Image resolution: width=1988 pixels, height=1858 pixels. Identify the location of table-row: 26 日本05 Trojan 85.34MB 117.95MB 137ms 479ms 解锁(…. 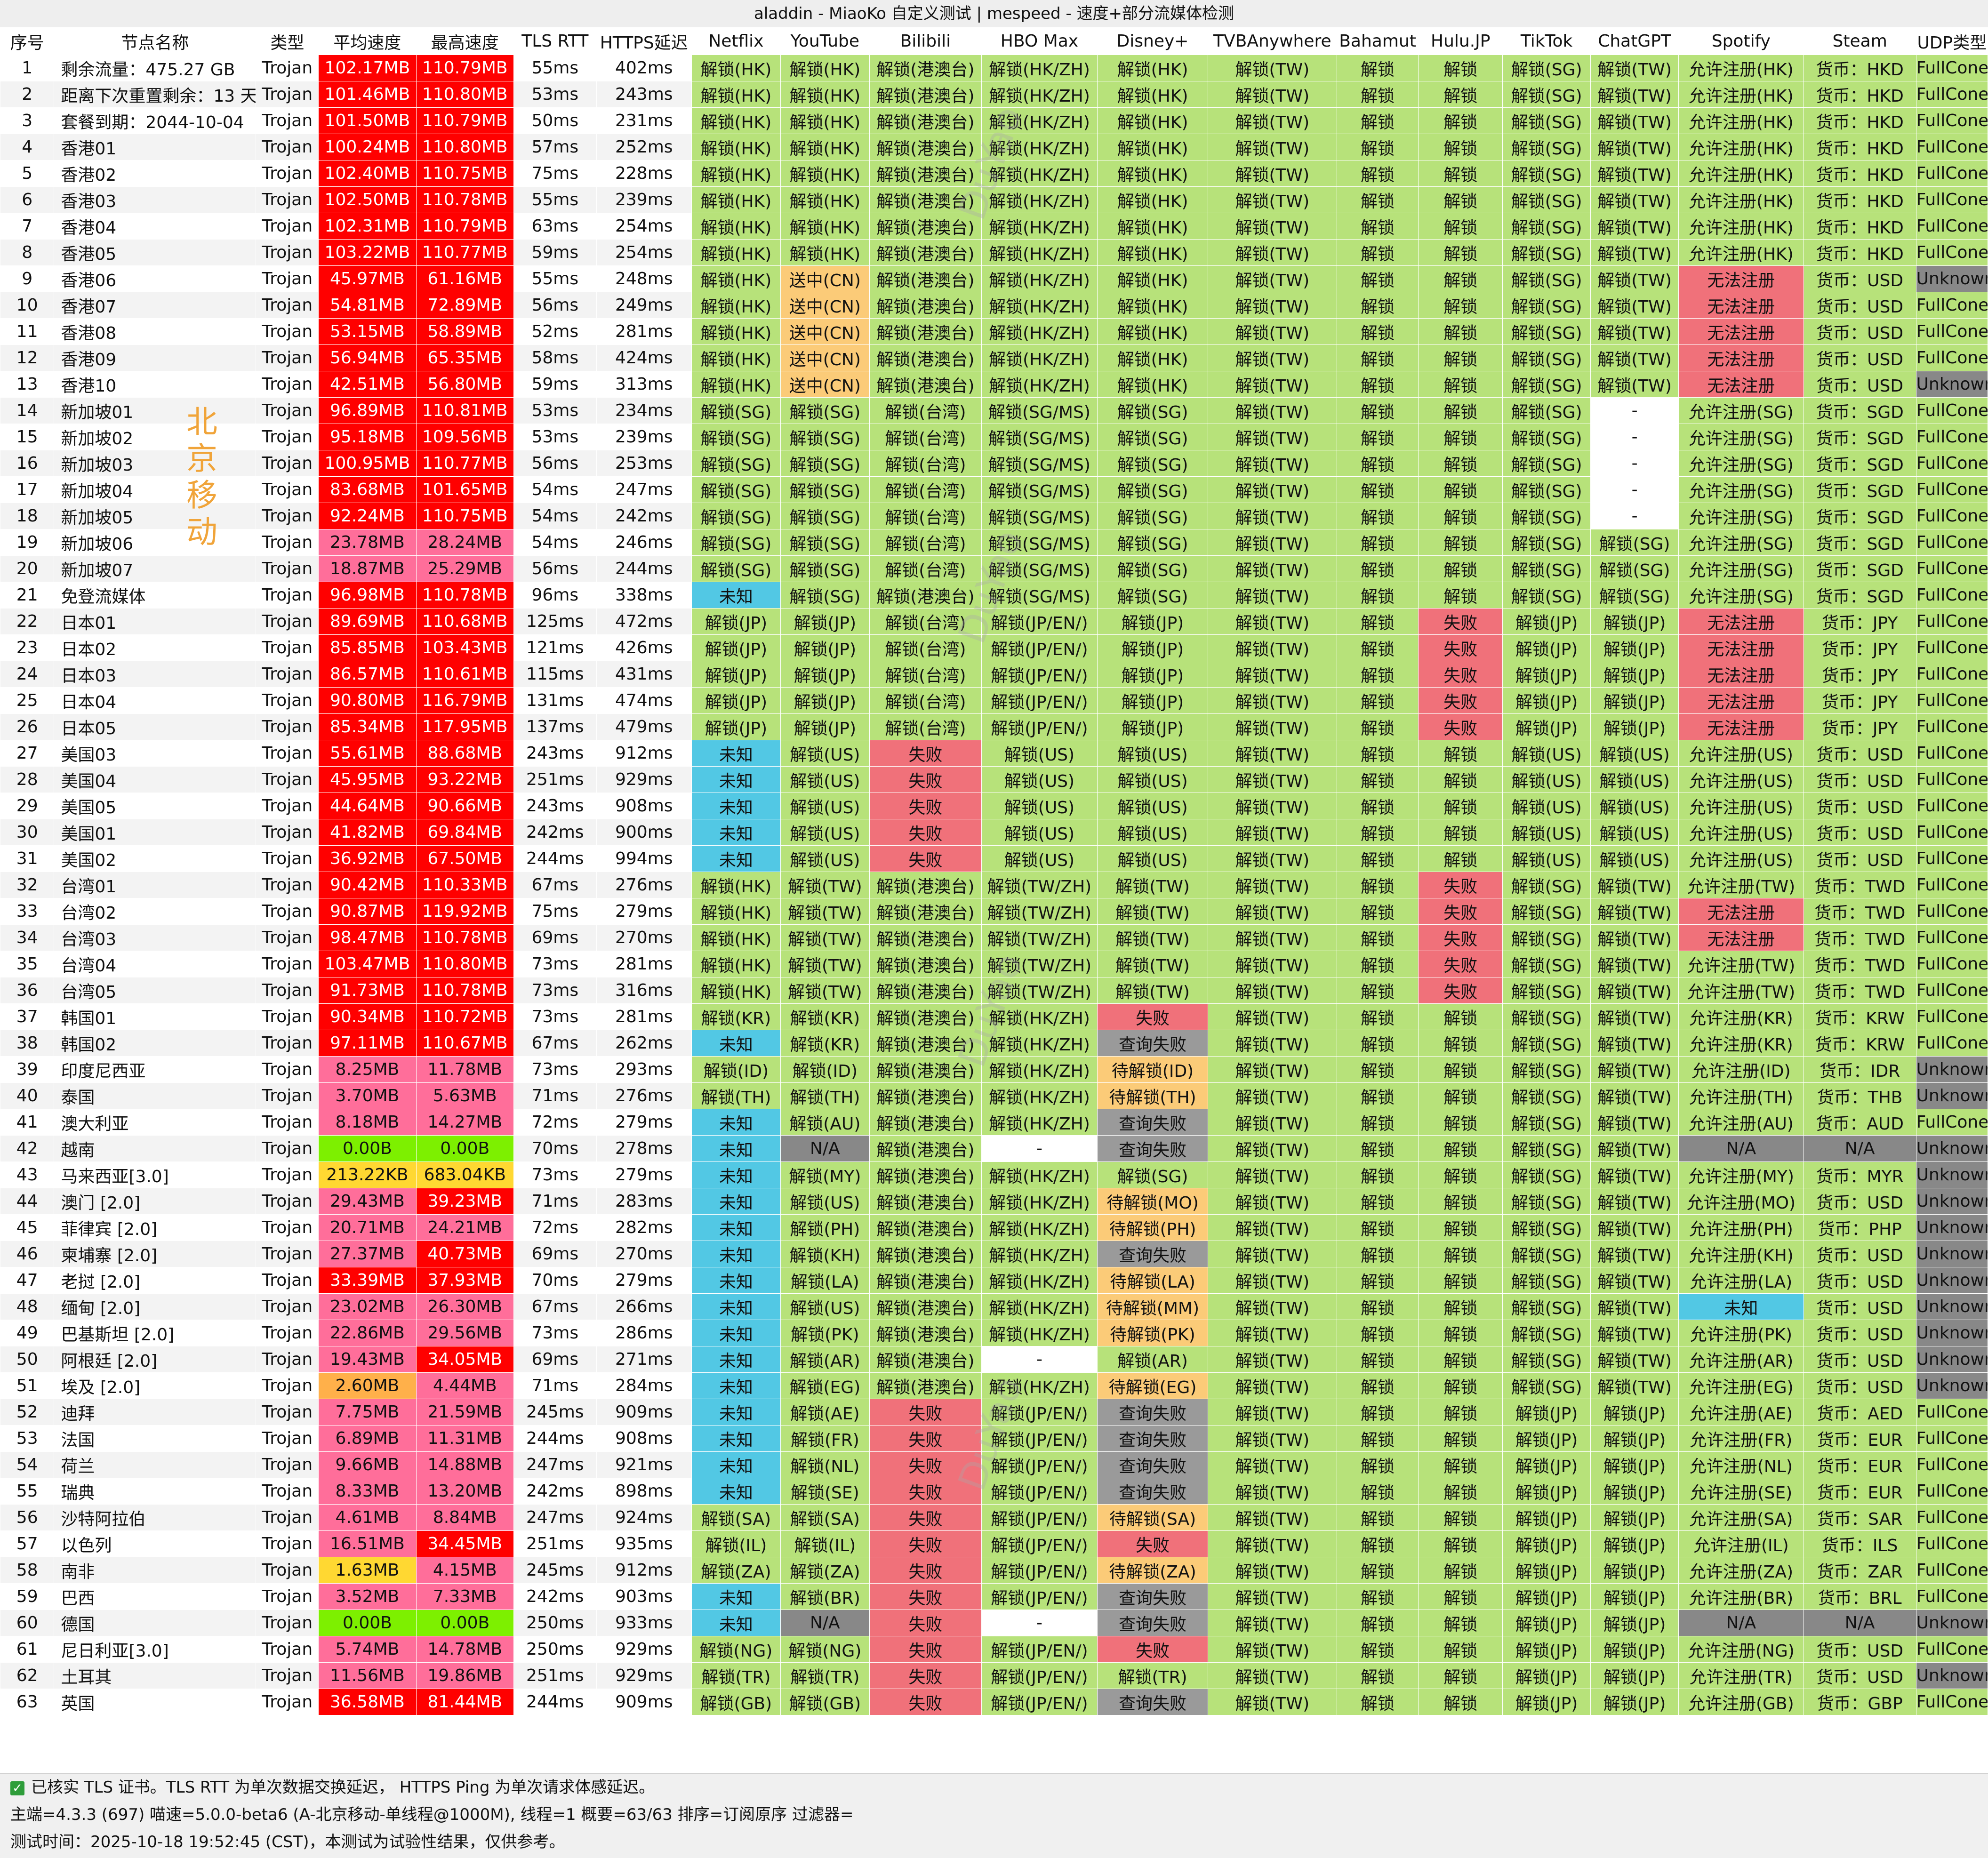
(994, 726).